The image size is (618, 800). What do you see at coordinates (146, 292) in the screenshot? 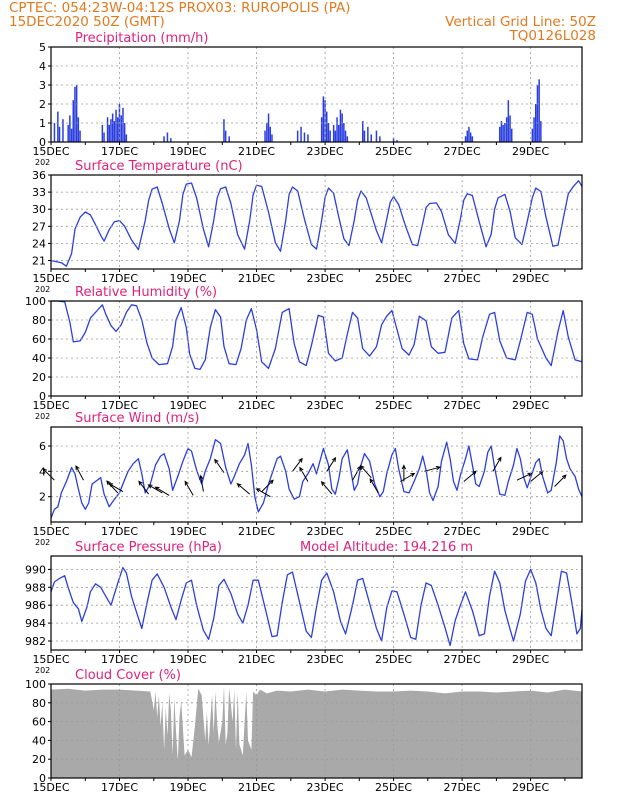
I see `rh-title: Relative Humidity (%)` at bounding box center [146, 292].